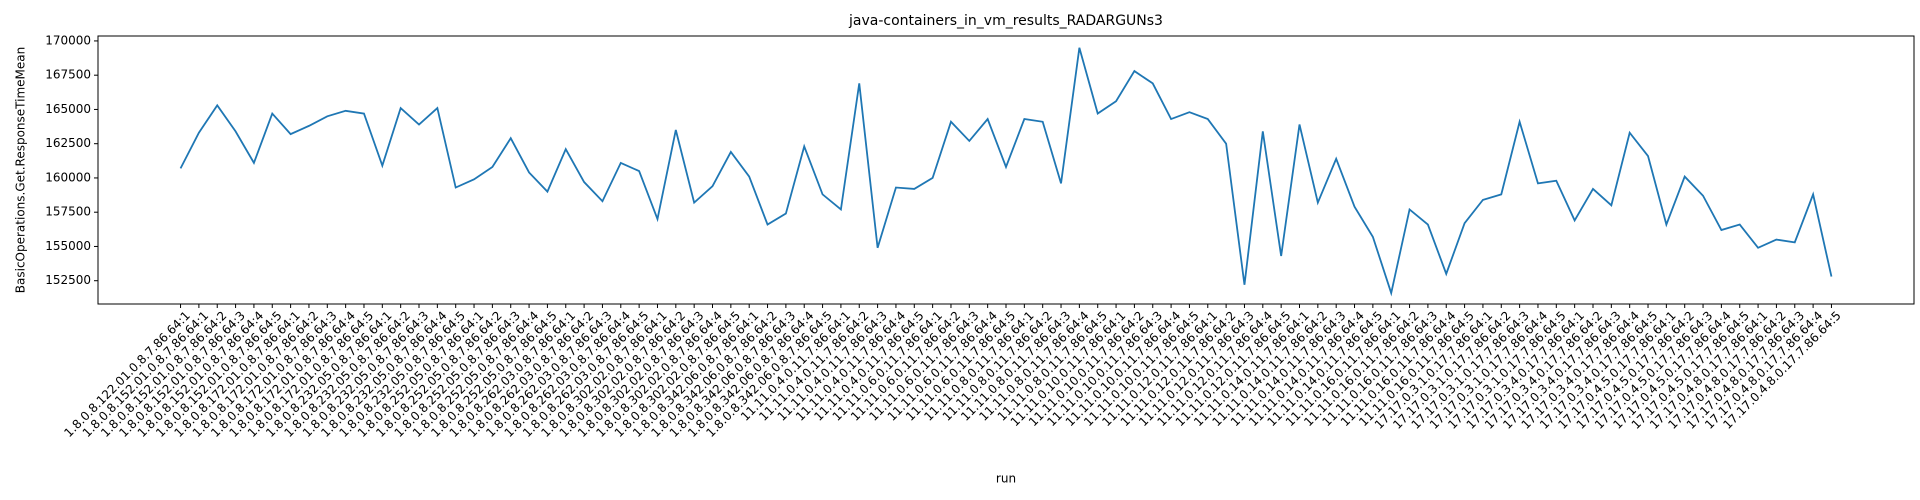 This screenshot has height=500, width=1920. I want to click on y-tick-label: 162500, so click(68, 143).